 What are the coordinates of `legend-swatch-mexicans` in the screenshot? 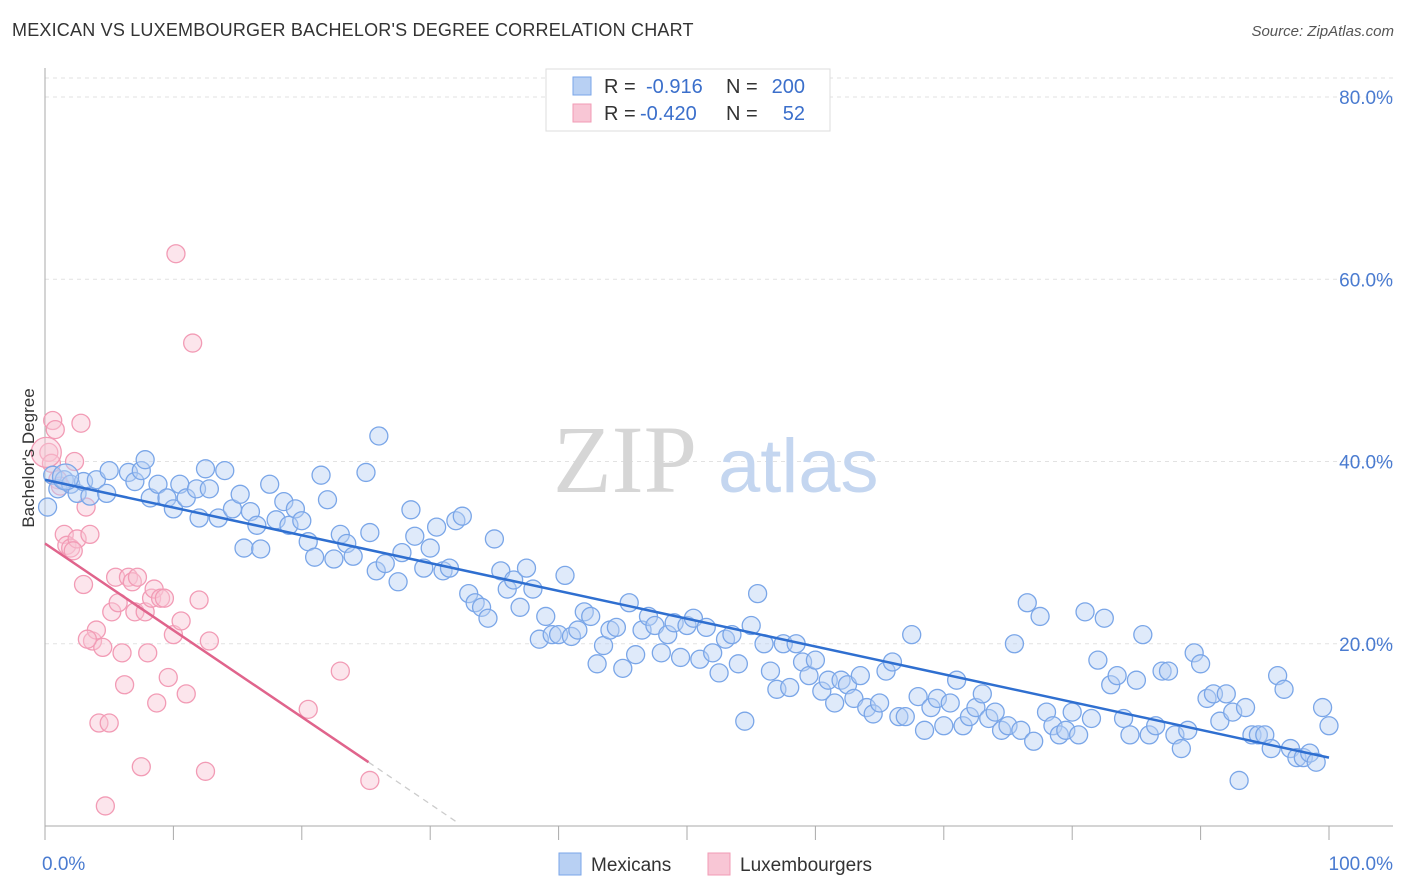 It's located at (582, 86).